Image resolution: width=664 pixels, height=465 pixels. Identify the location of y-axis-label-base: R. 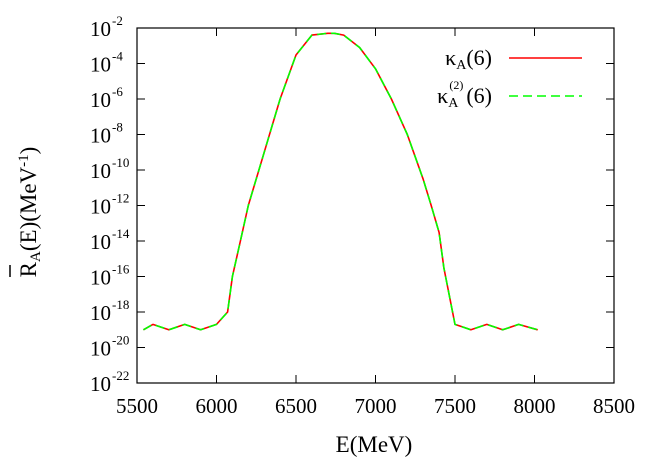
(28, 269).